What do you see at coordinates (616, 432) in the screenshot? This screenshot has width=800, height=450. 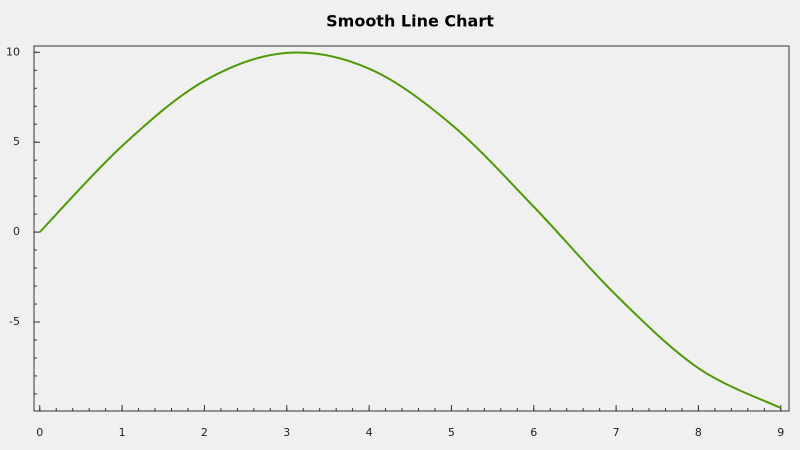 I see `x-tick-label: 7` at bounding box center [616, 432].